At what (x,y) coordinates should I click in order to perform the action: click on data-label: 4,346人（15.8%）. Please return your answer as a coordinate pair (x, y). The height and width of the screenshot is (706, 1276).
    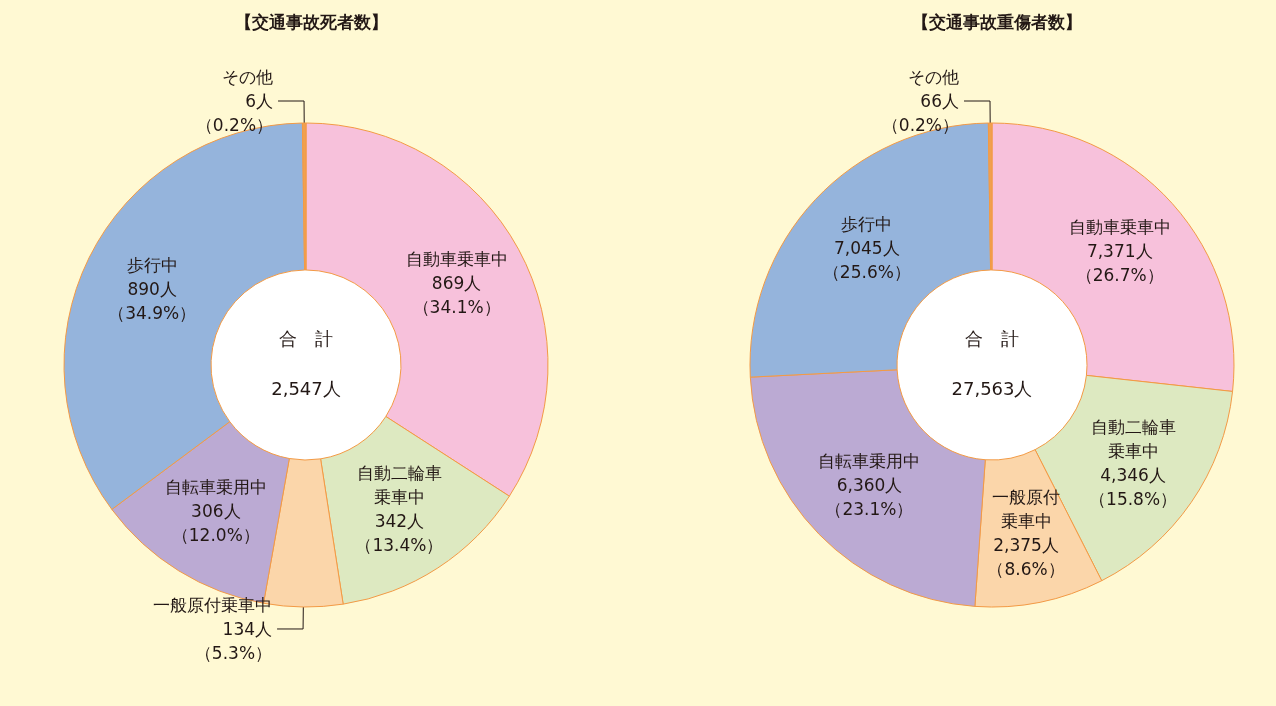
    Looking at the image, I should click on (1133, 486).